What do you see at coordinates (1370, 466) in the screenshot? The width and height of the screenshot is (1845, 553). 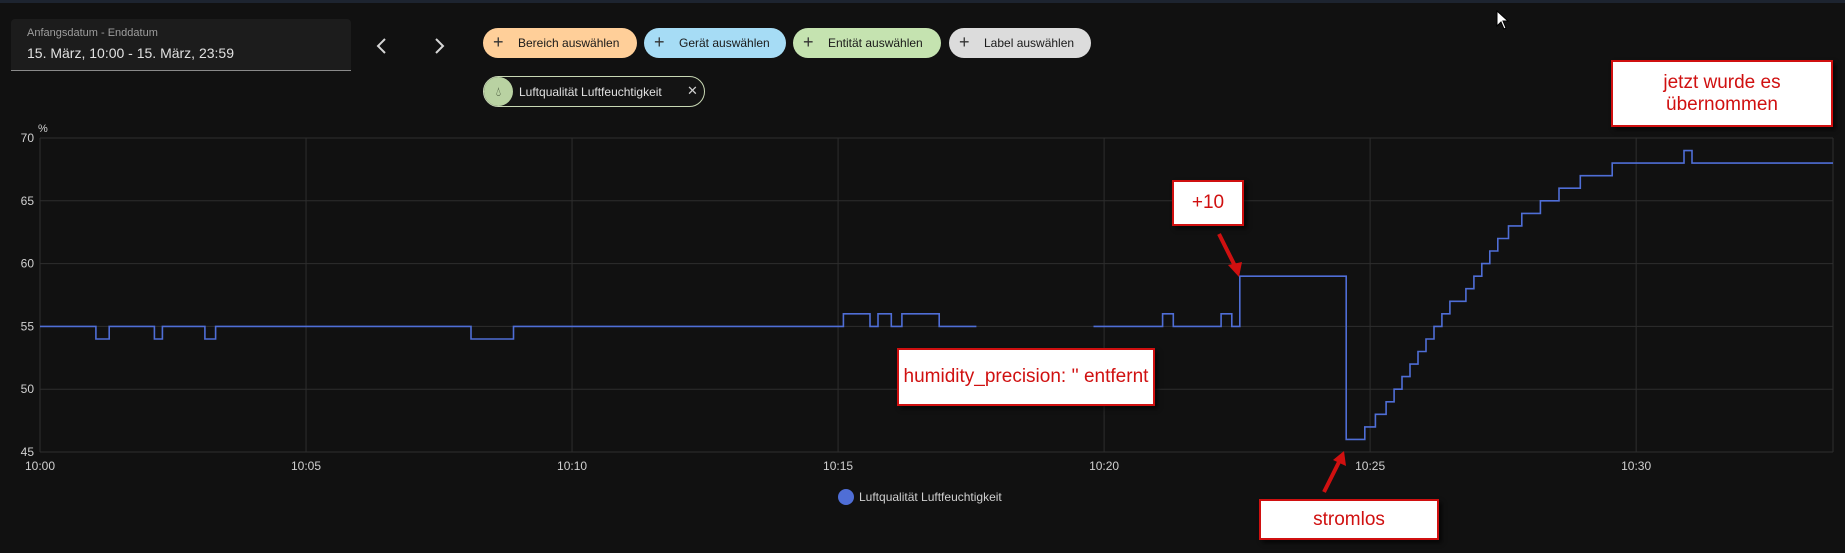 I see `x-tick-label: 10:25` at bounding box center [1370, 466].